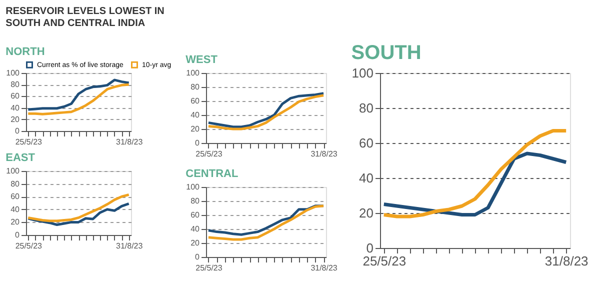 The width and height of the screenshot is (600, 285). What do you see at coordinates (212, 174) in the screenshot?
I see `chart-title: CENTRAL` at bounding box center [212, 174].